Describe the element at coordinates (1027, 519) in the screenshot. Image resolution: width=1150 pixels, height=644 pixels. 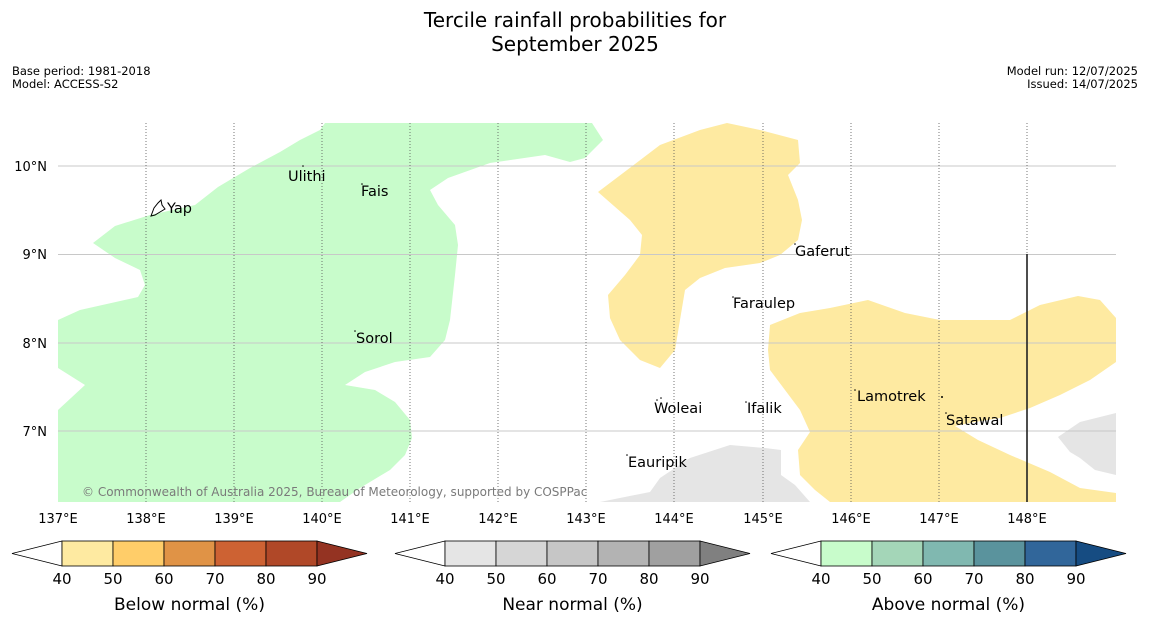
I see `lon-label-148e: 148°E` at that location.